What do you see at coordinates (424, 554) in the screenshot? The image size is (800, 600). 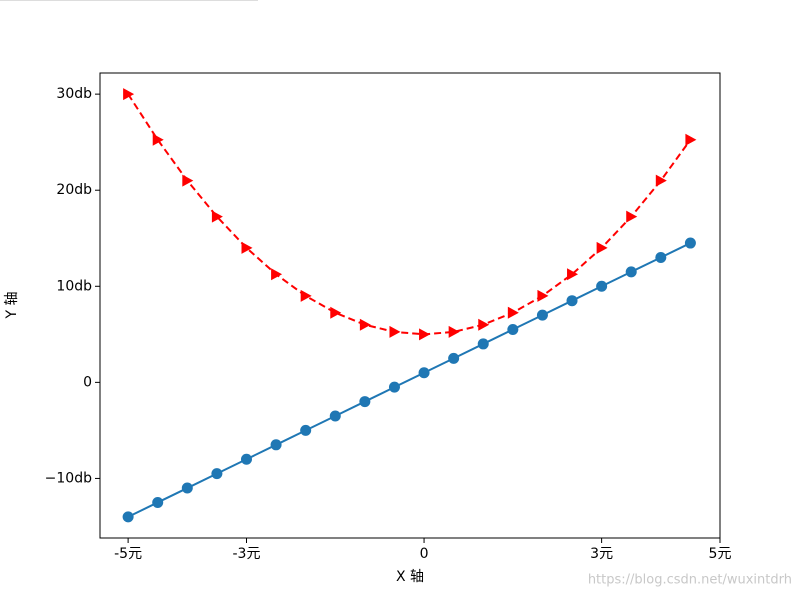 I see `x-tick-label: 0` at bounding box center [424, 554].